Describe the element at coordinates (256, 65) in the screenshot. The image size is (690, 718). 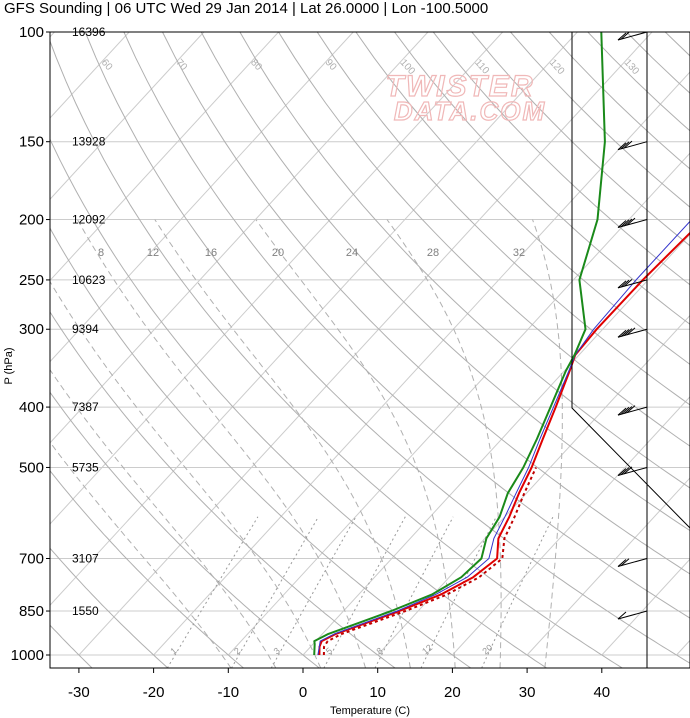
I see `isotherm-label: 80` at that location.